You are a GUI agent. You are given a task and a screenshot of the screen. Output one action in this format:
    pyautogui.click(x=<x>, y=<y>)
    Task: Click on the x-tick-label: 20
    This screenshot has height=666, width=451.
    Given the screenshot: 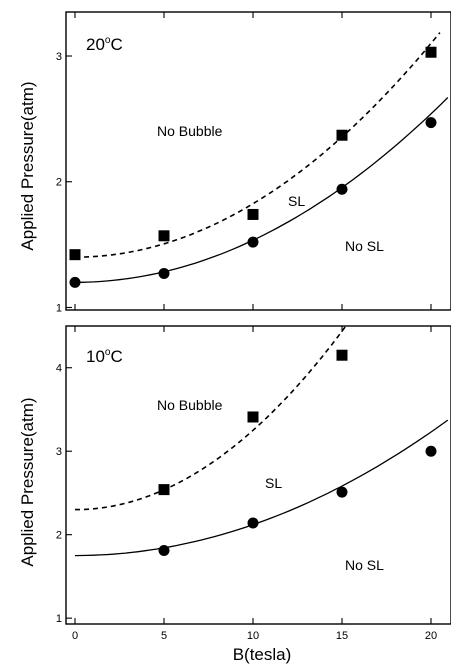 What is the action you would take?
    pyautogui.click(x=431, y=636)
    